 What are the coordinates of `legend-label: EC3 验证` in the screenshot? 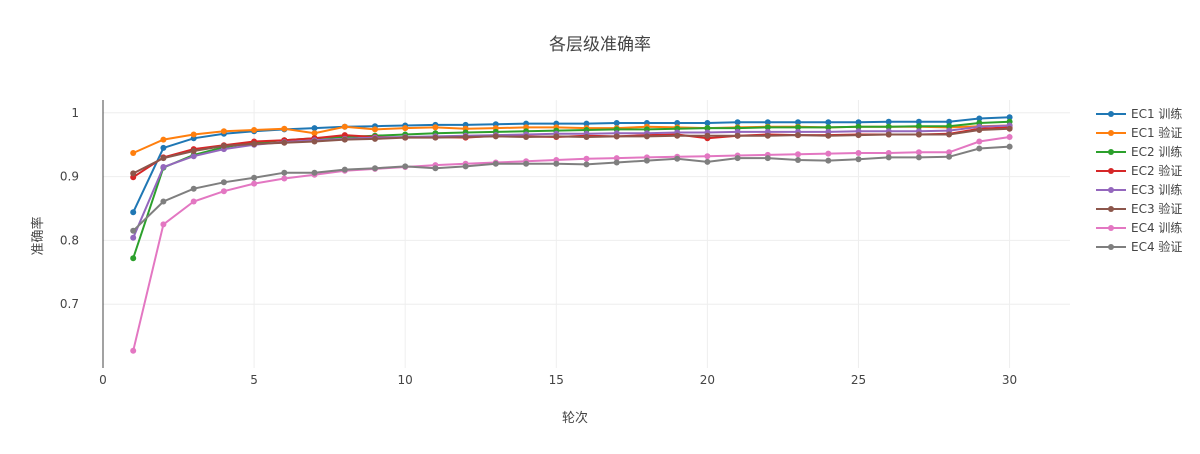 It's located at (1156, 208).